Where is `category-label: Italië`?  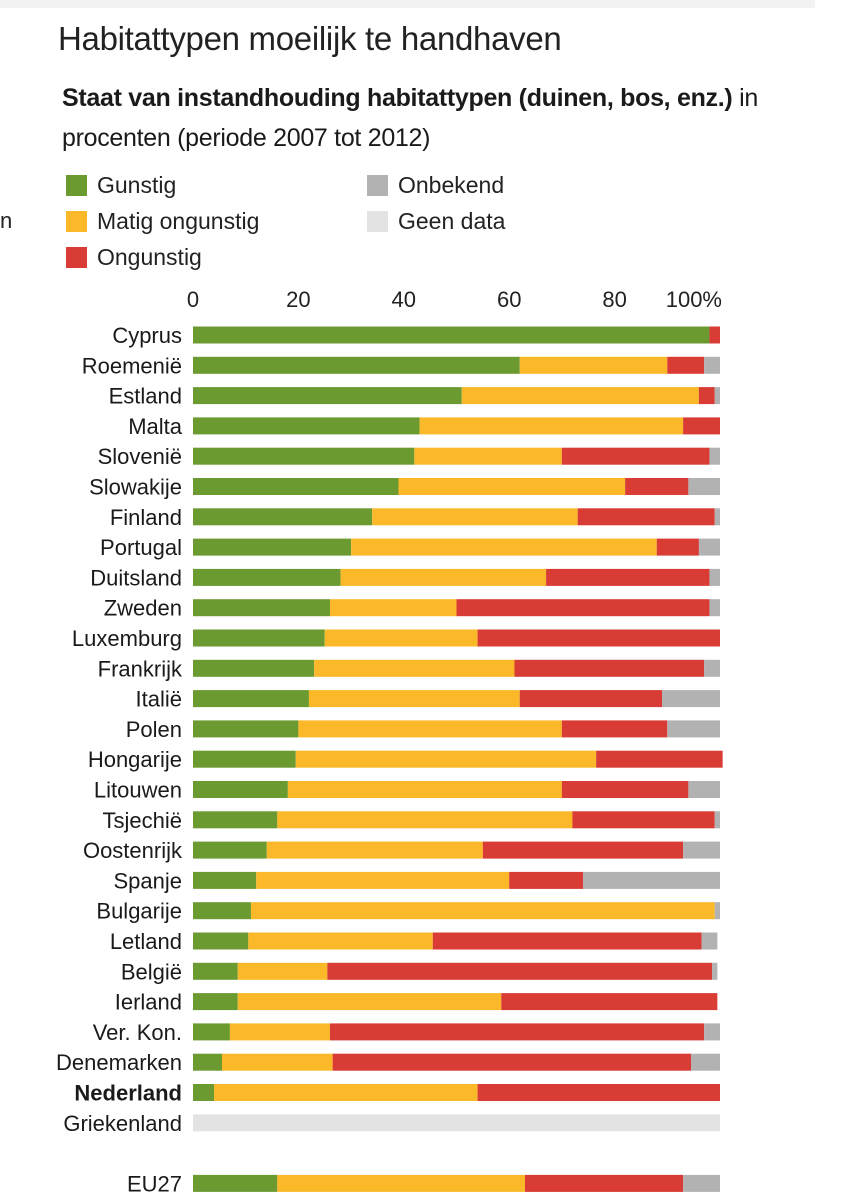
category-label: Italië is located at coordinates (159, 699).